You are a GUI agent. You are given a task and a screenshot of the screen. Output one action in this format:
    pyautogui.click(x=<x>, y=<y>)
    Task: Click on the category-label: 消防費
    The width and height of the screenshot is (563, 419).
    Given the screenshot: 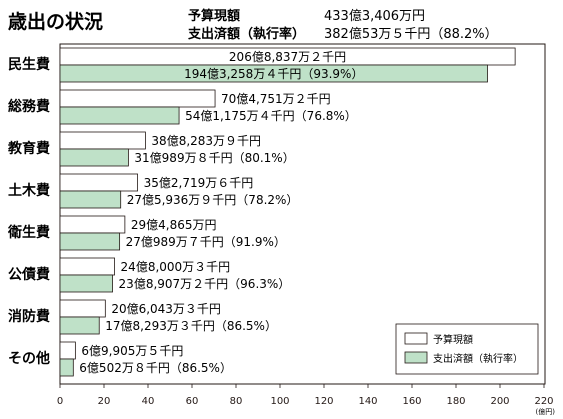 What is the action you would take?
    pyautogui.click(x=29, y=316)
    